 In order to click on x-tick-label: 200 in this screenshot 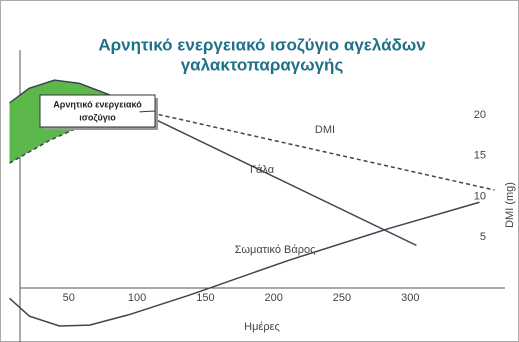, I will do `click(274, 298)`.